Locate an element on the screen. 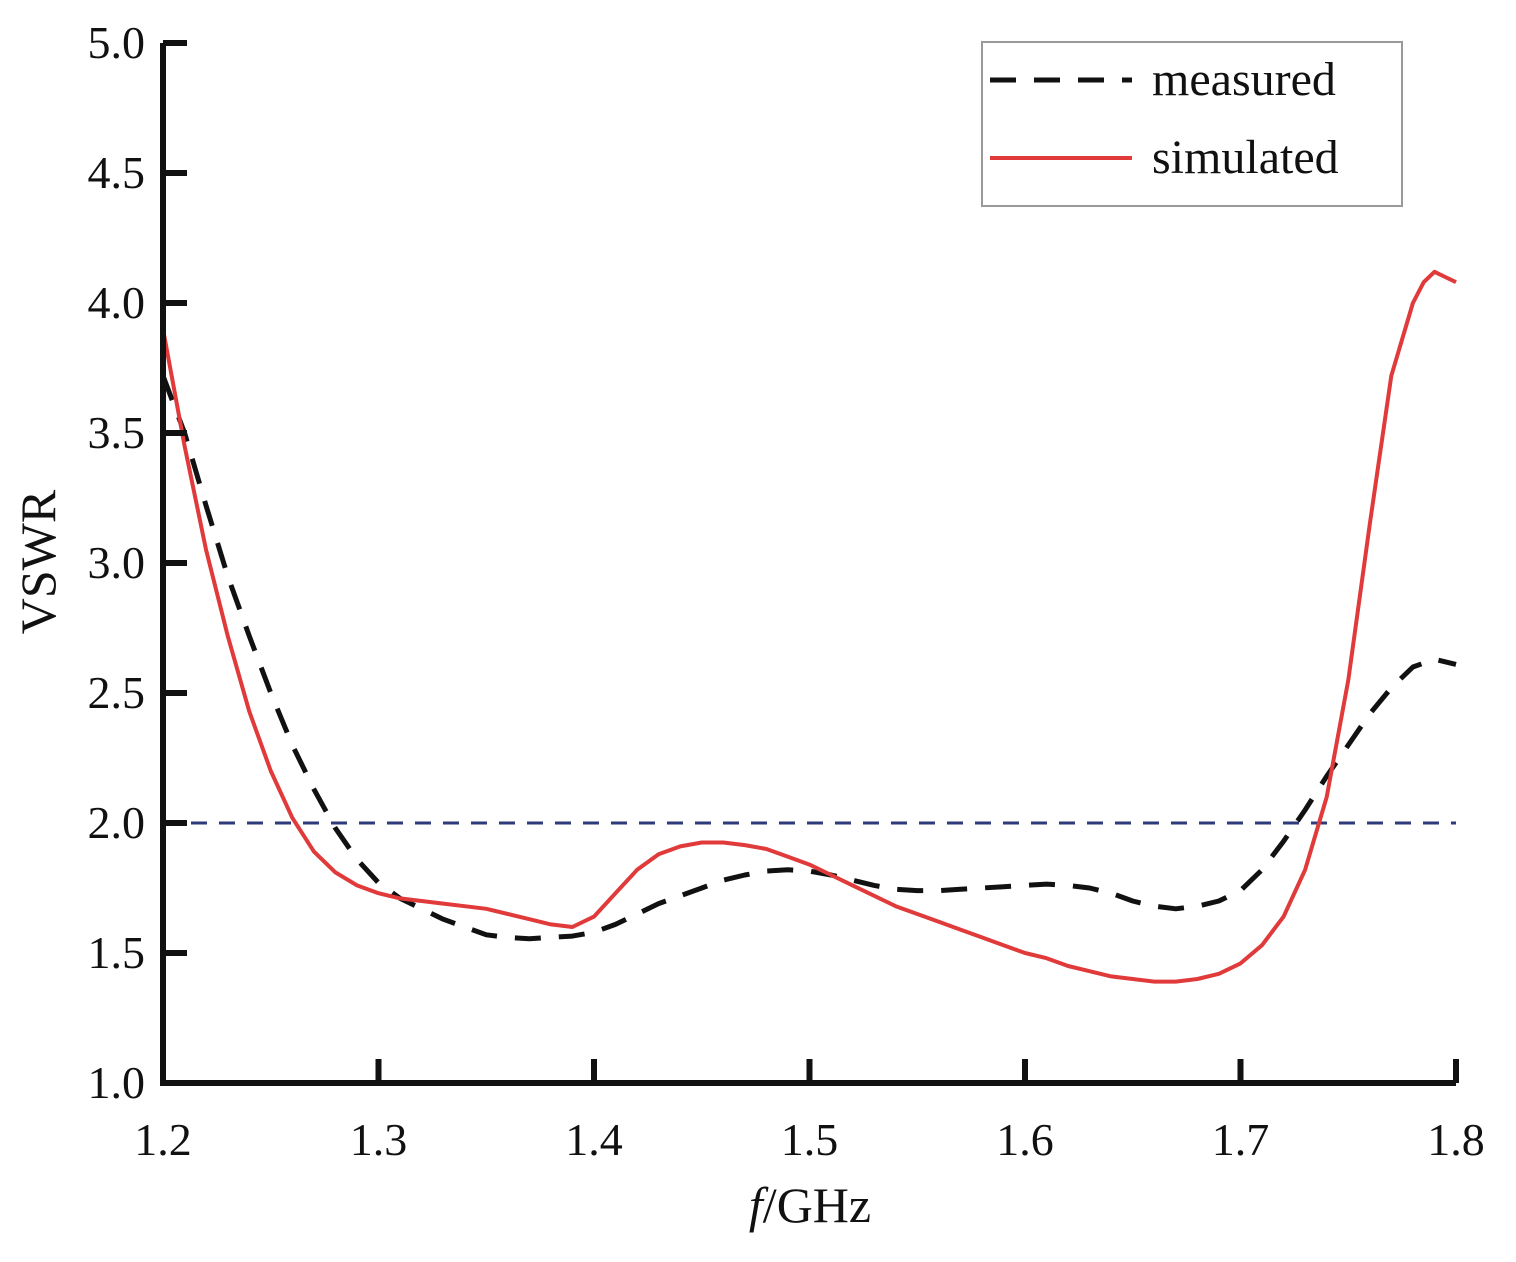 This screenshot has width=1516, height=1262. y-tick-label: 2.0 is located at coordinates (117, 822).